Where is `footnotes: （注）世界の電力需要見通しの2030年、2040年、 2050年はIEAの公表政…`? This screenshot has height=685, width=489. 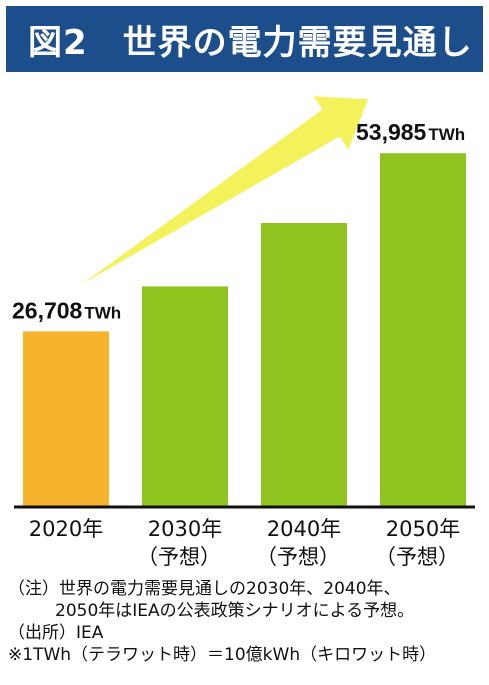
footnotes: （注）世界の電力需要見通しの2030年、2040年、 2050年はIEAの公表政… is located at coordinates (247, 622).